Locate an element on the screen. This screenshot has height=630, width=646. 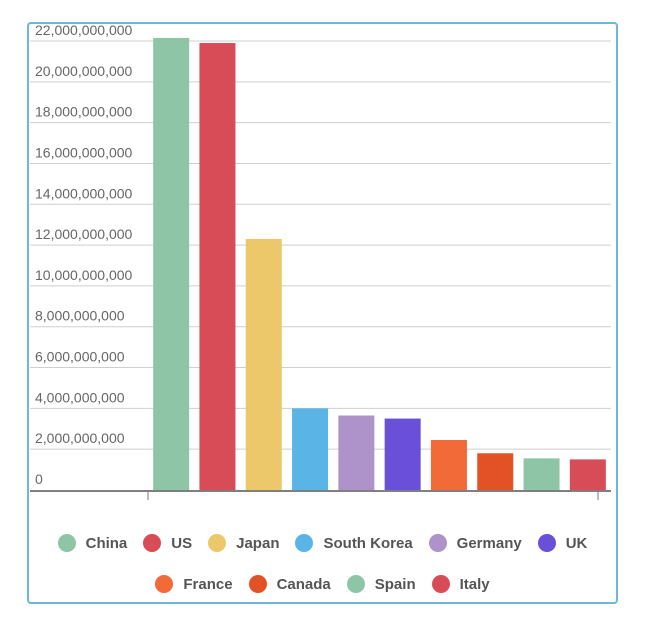
legend-item-italy: Italy is located at coordinates (460, 584).